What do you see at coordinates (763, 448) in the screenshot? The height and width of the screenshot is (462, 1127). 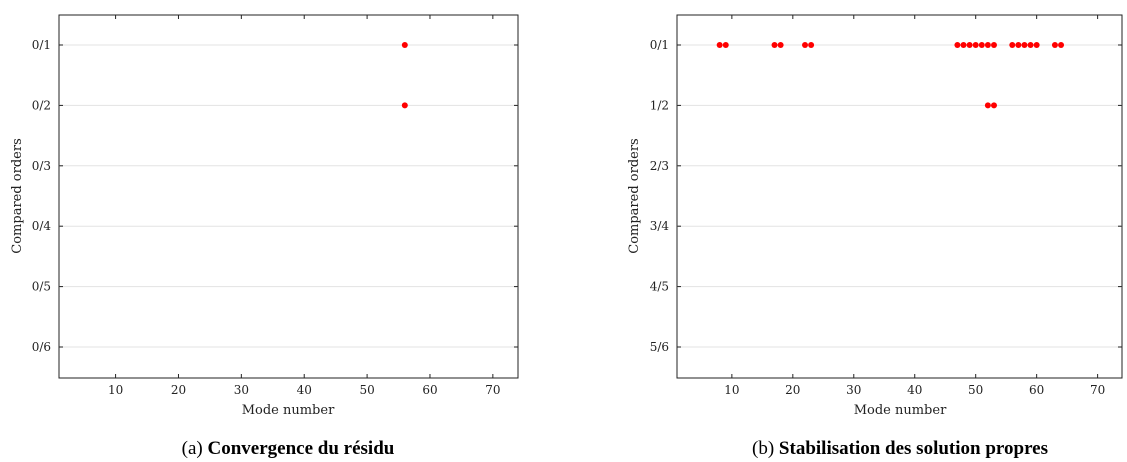 I see `caption-b-prefix: (b)` at bounding box center [763, 448].